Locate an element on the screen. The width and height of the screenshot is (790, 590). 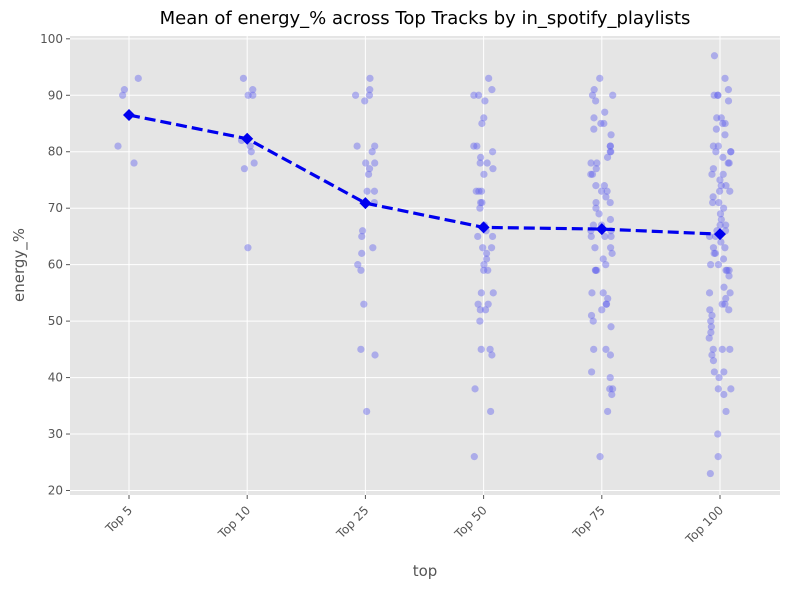
x-tick-label: Top 75 is located at coordinates (588, 522).